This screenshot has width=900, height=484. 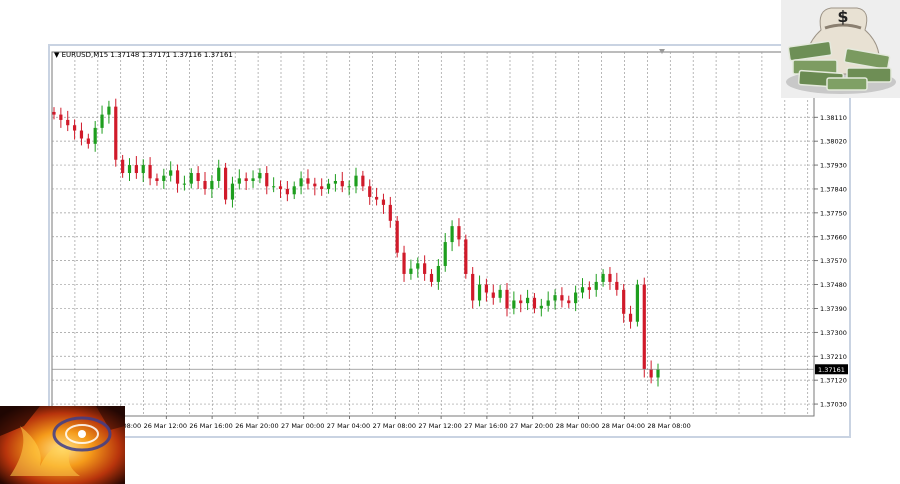 I want to click on x-tick-label: 27 Mar 04:00, so click(x=348, y=426).